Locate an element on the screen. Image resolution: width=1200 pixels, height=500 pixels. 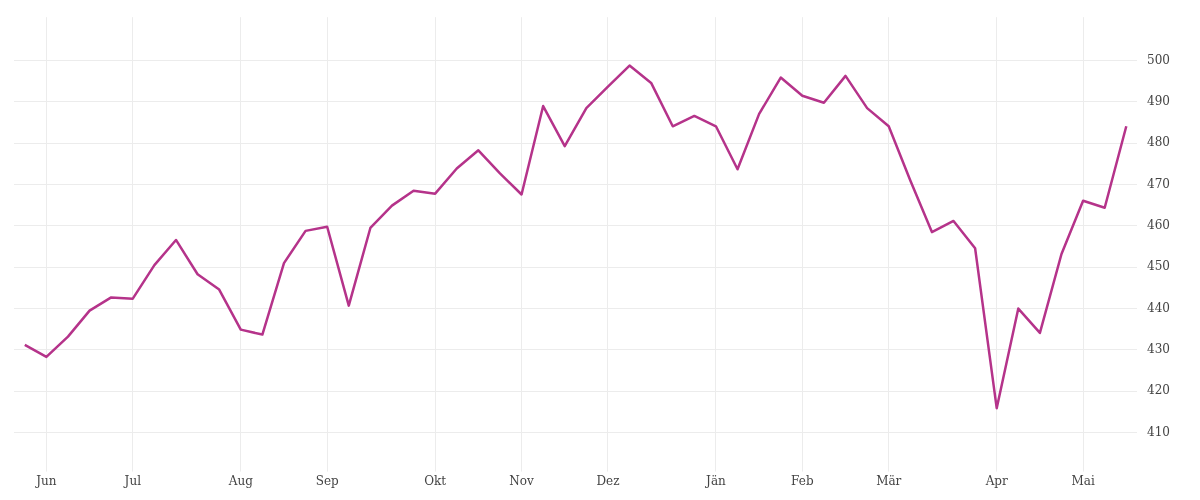
x-tick-label: Feb is located at coordinates (802, 480).